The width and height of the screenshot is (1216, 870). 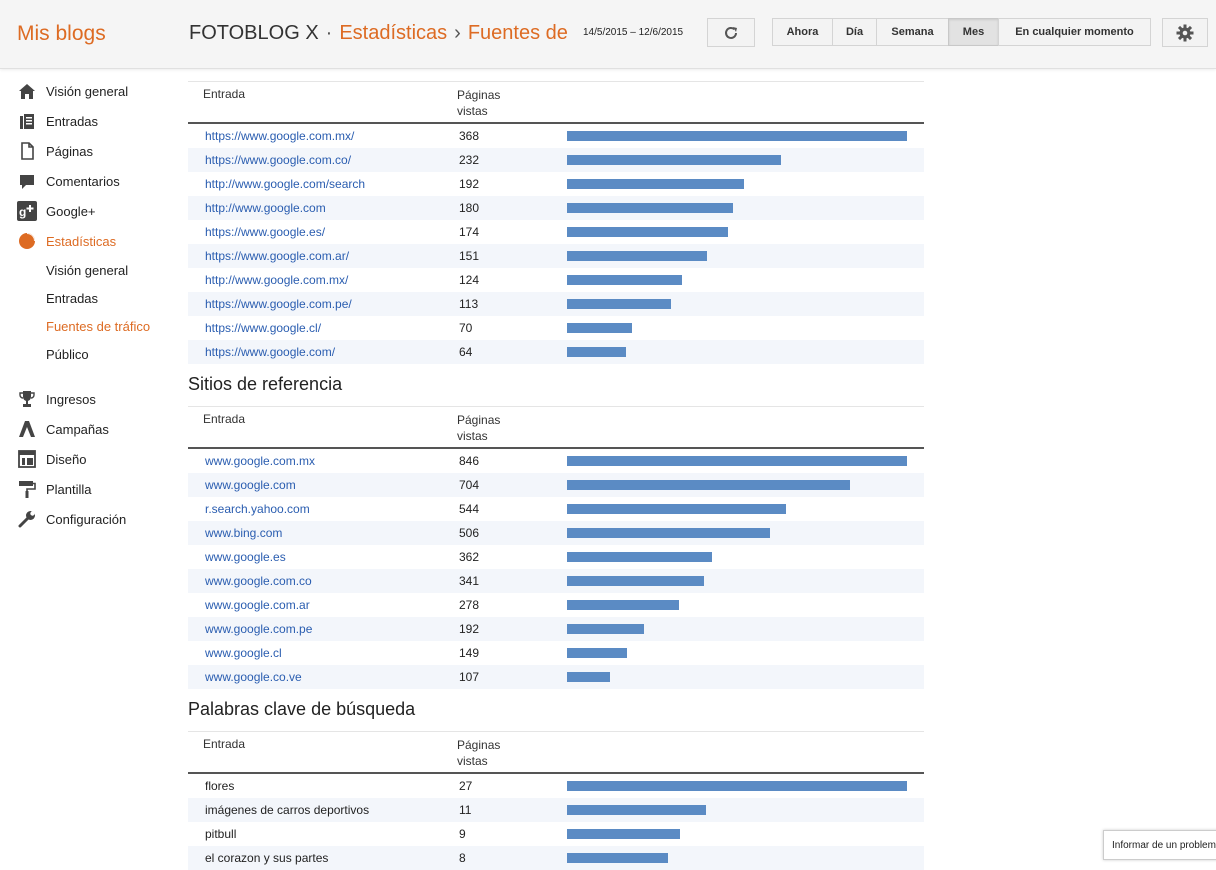 What do you see at coordinates (27, 399) in the screenshot?
I see `trophy-icon` at bounding box center [27, 399].